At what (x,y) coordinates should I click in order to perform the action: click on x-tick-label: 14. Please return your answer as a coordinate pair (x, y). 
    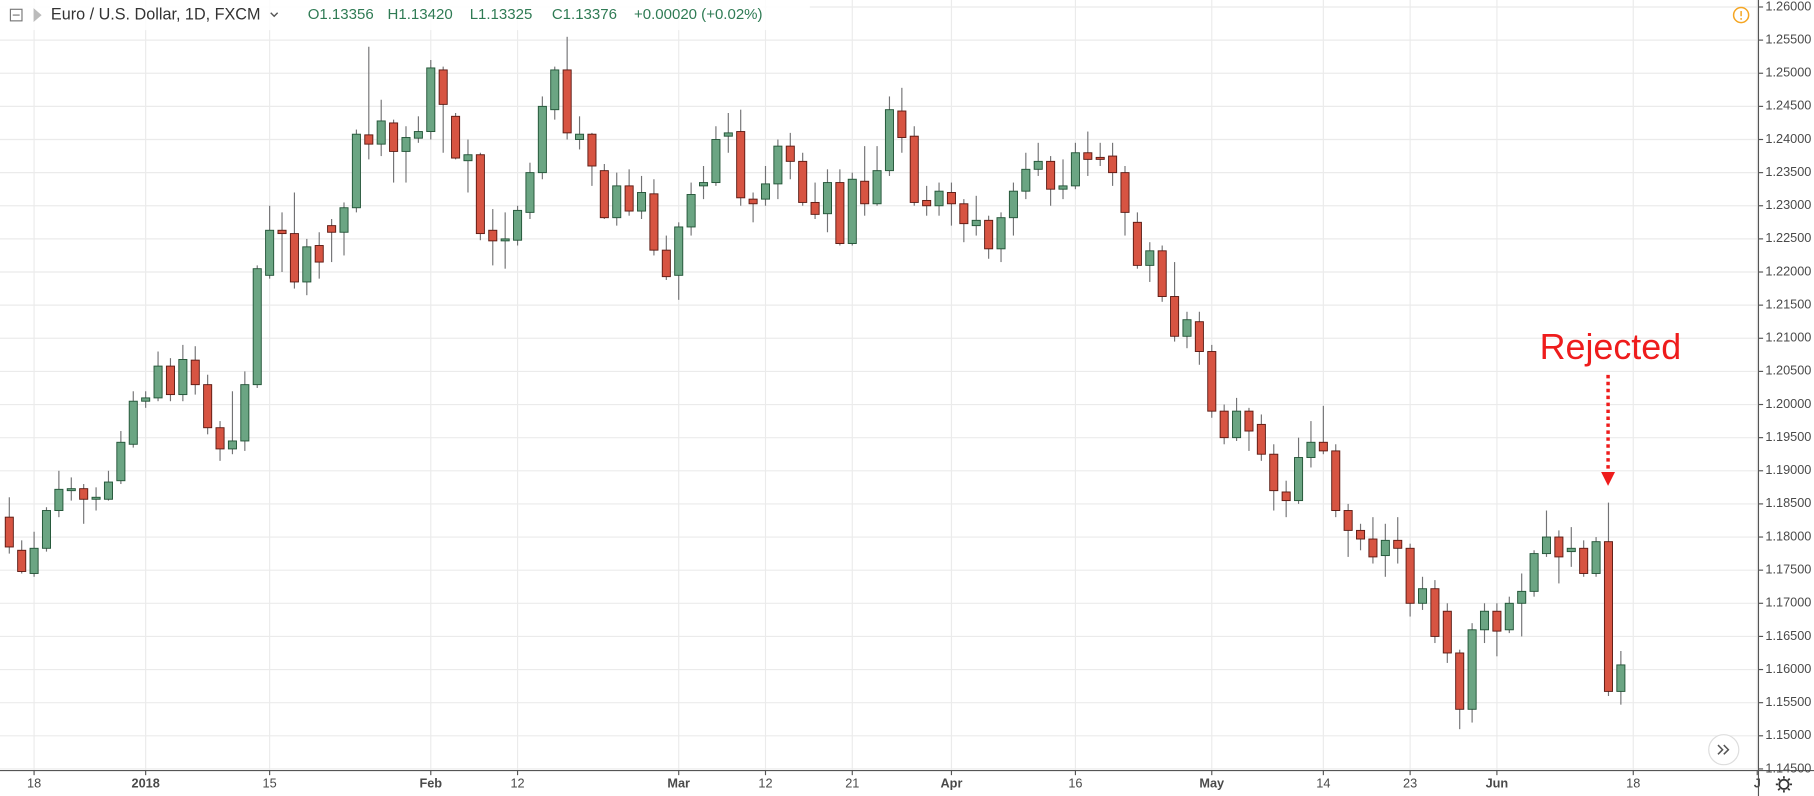
    Looking at the image, I should click on (1323, 783).